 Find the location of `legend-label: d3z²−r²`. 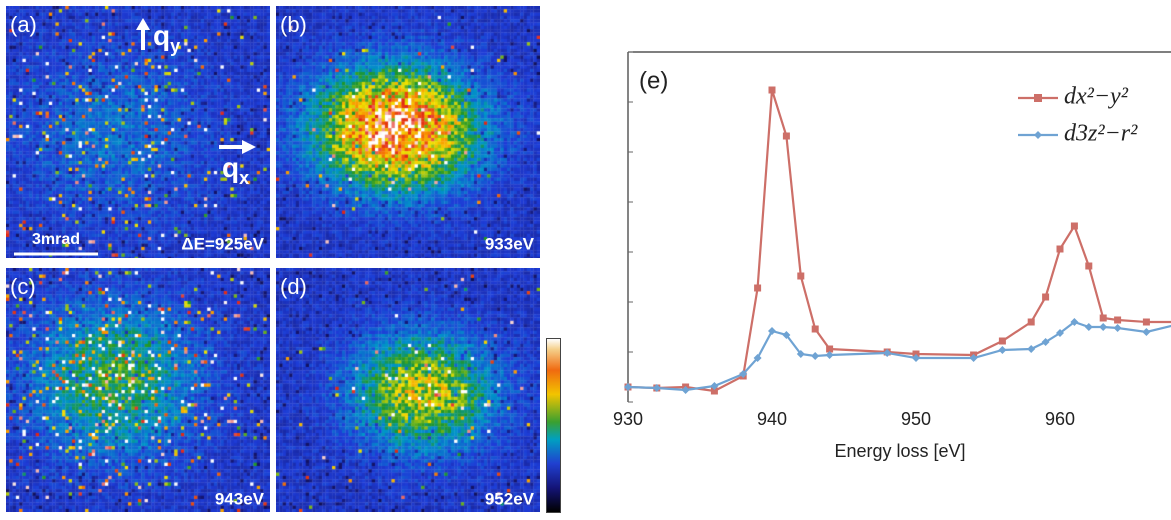

legend-label: d3z²−r² is located at coordinates (1101, 134).